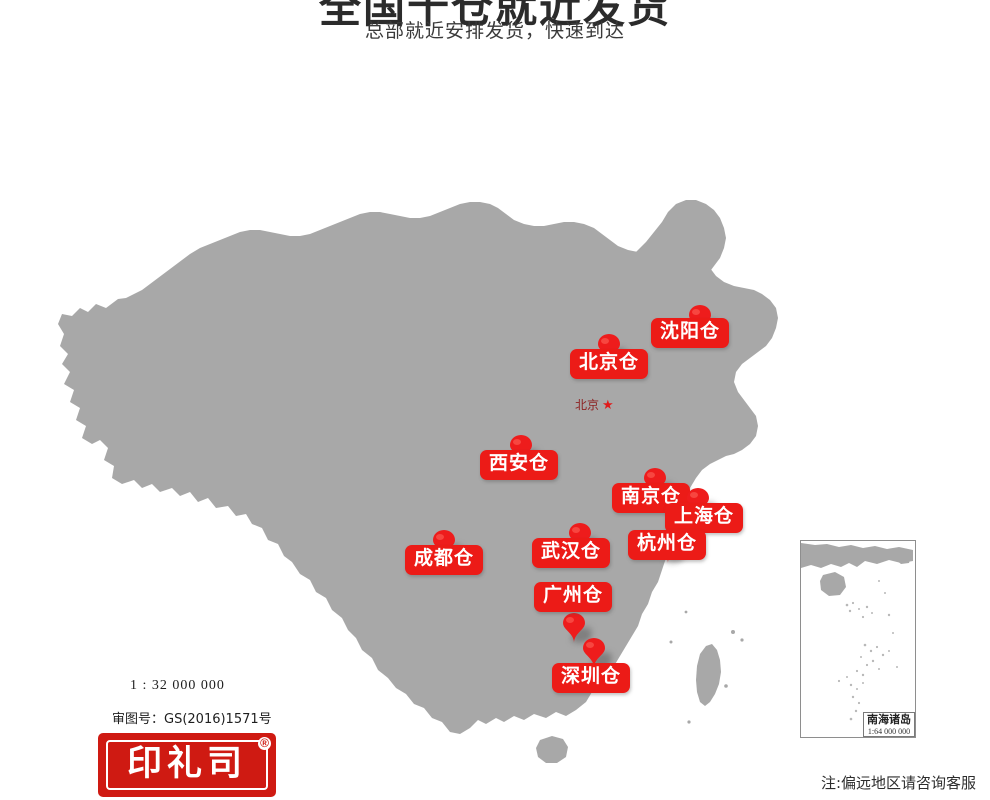 This screenshot has width=990, height=800. I want to click on inset-map-svg, so click(857, 632).